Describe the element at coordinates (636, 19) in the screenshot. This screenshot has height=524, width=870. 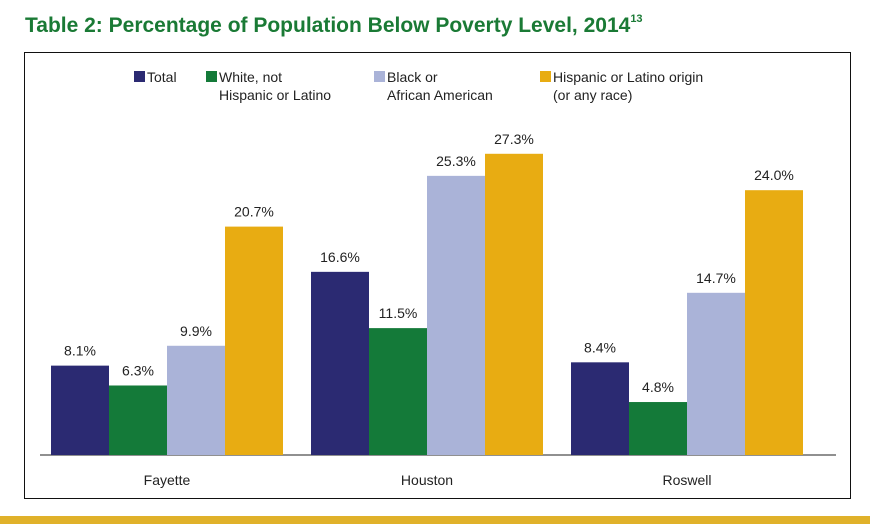
I see `footnote-marker: 13` at that location.